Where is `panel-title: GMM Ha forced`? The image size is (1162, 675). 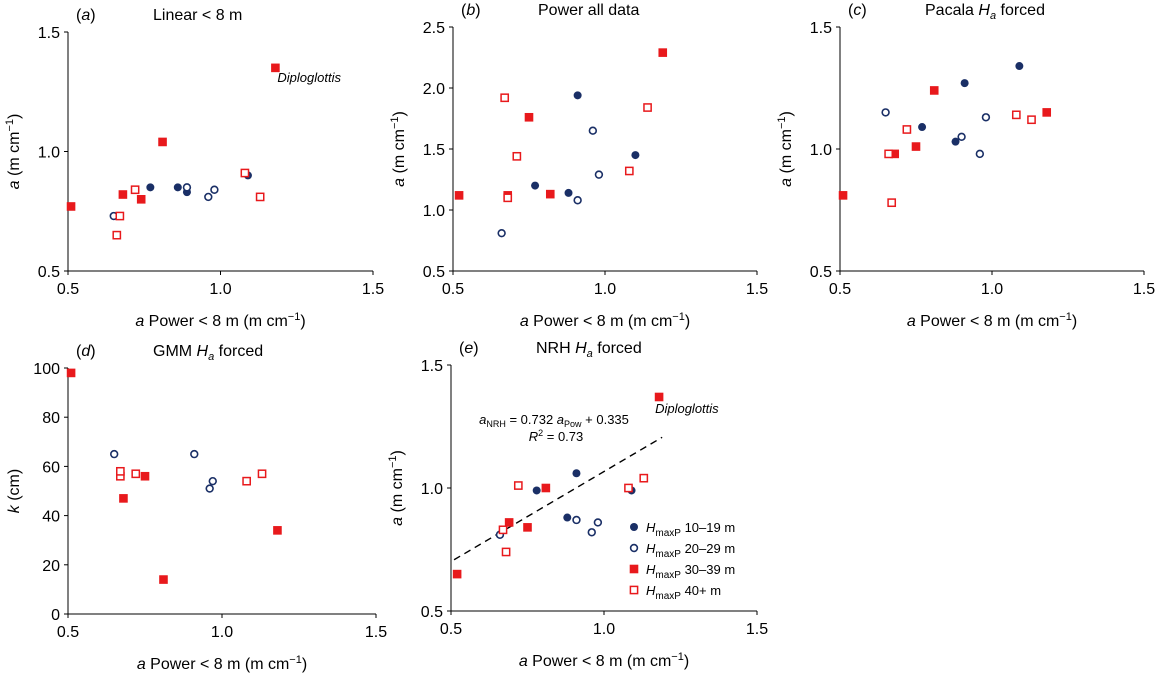
panel-title: GMM Ha forced is located at coordinates (208, 353).